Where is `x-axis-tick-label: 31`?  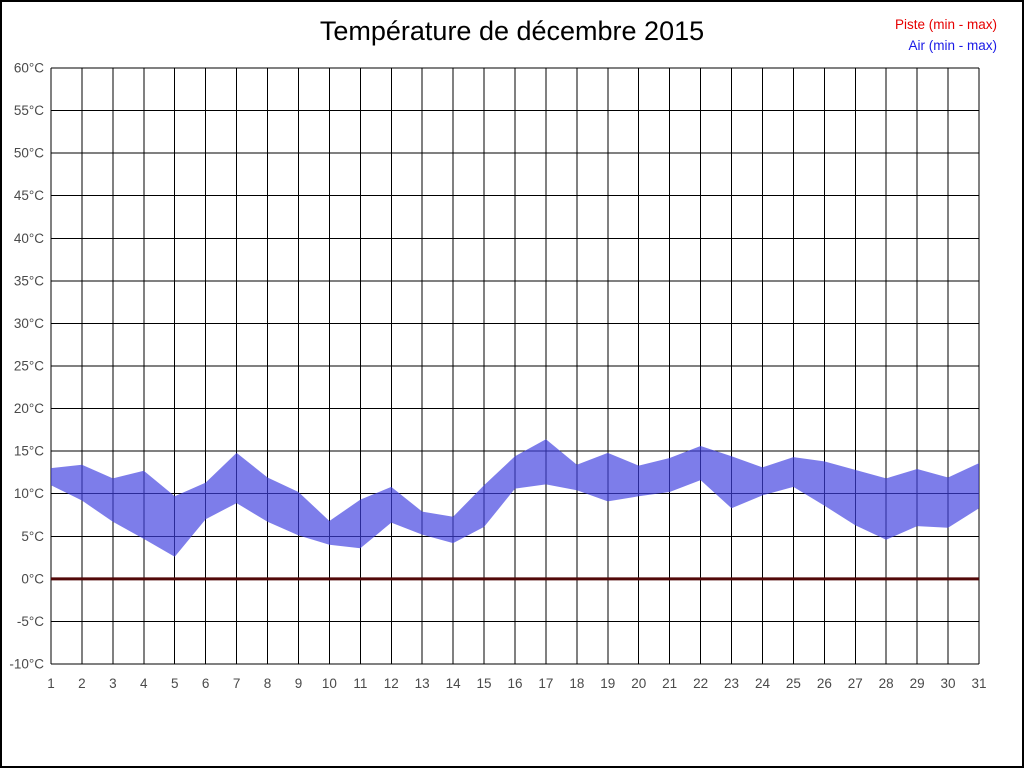 x-axis-tick-label: 31 is located at coordinates (978, 683).